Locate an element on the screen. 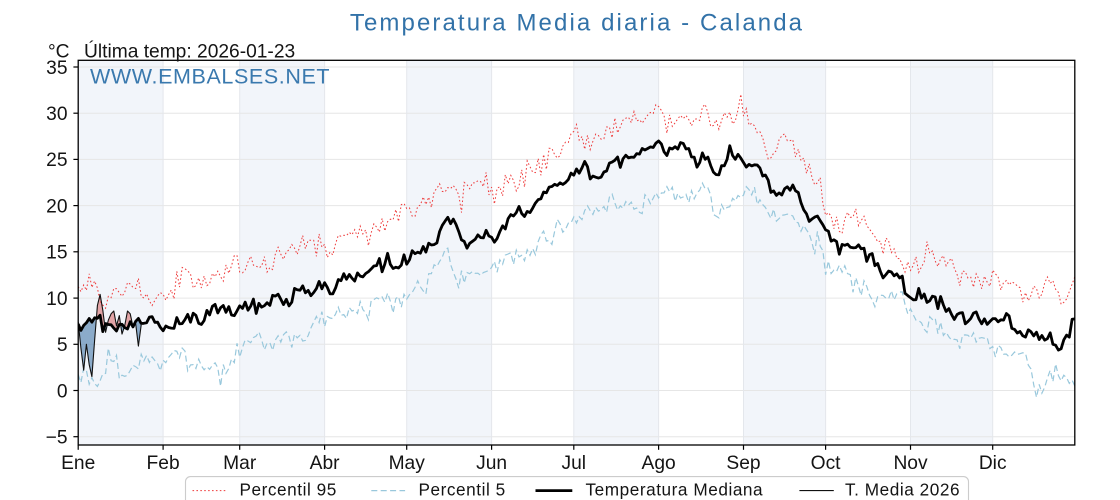 This screenshot has height=500, width=1120. svg-text: Nov is located at coordinates (910, 463).